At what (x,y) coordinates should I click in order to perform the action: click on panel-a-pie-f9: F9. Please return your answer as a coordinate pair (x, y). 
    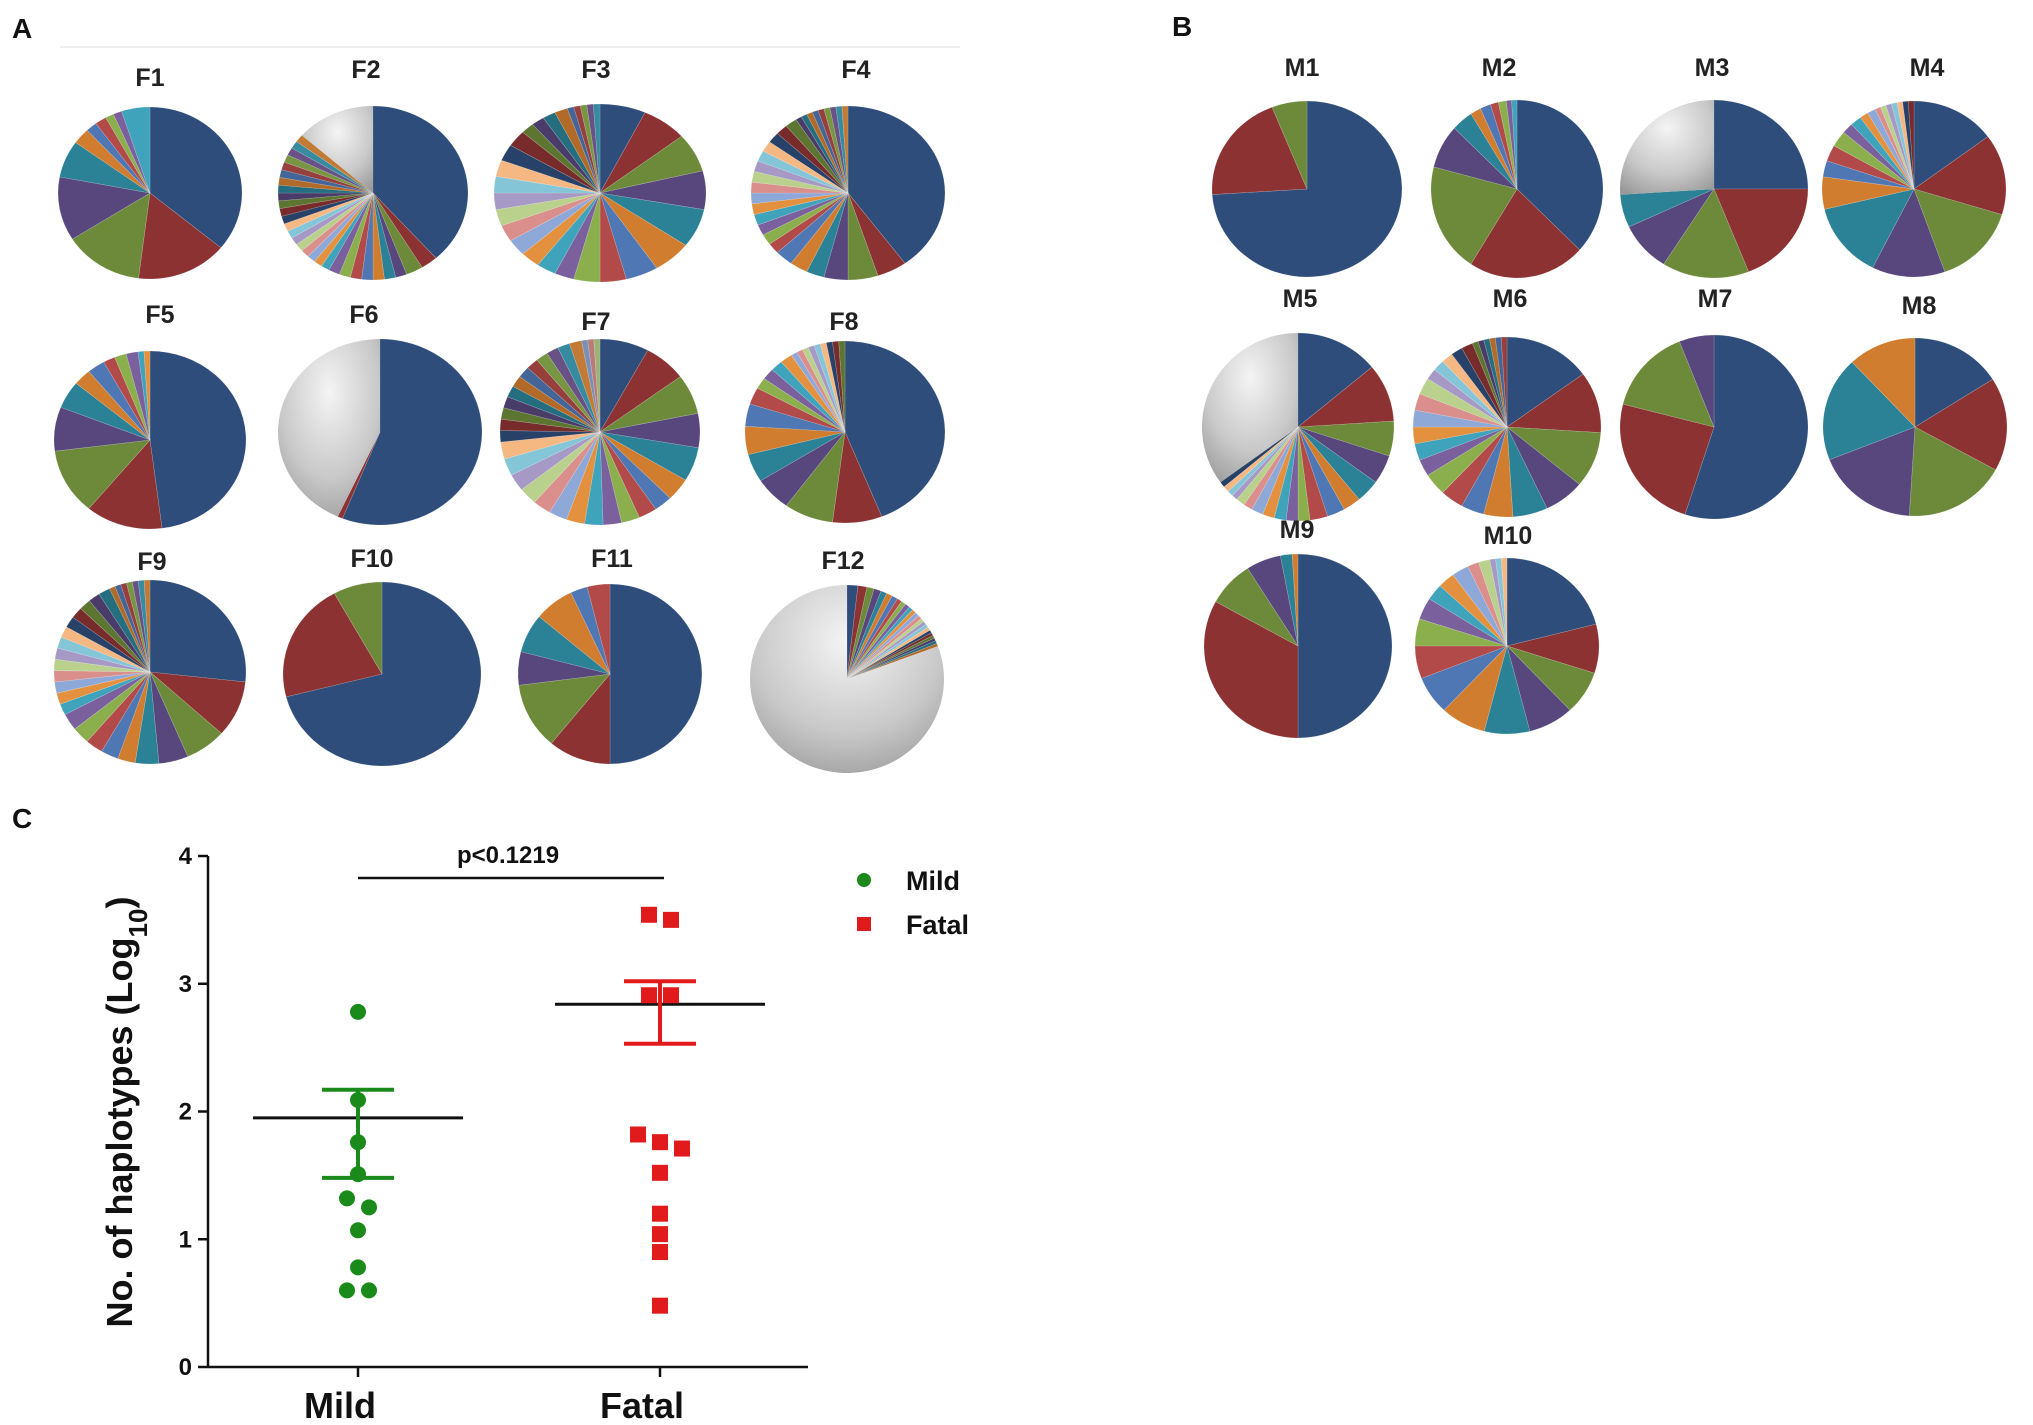
    Looking at the image, I should click on (150, 656).